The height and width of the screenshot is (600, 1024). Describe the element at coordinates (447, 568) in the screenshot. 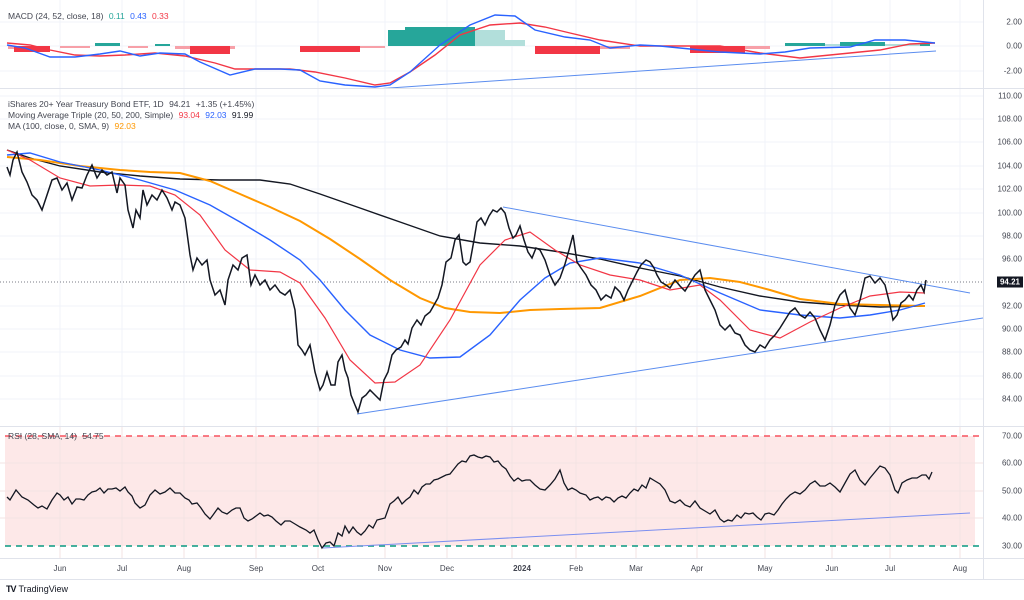

I see `time-label: Dec` at that location.